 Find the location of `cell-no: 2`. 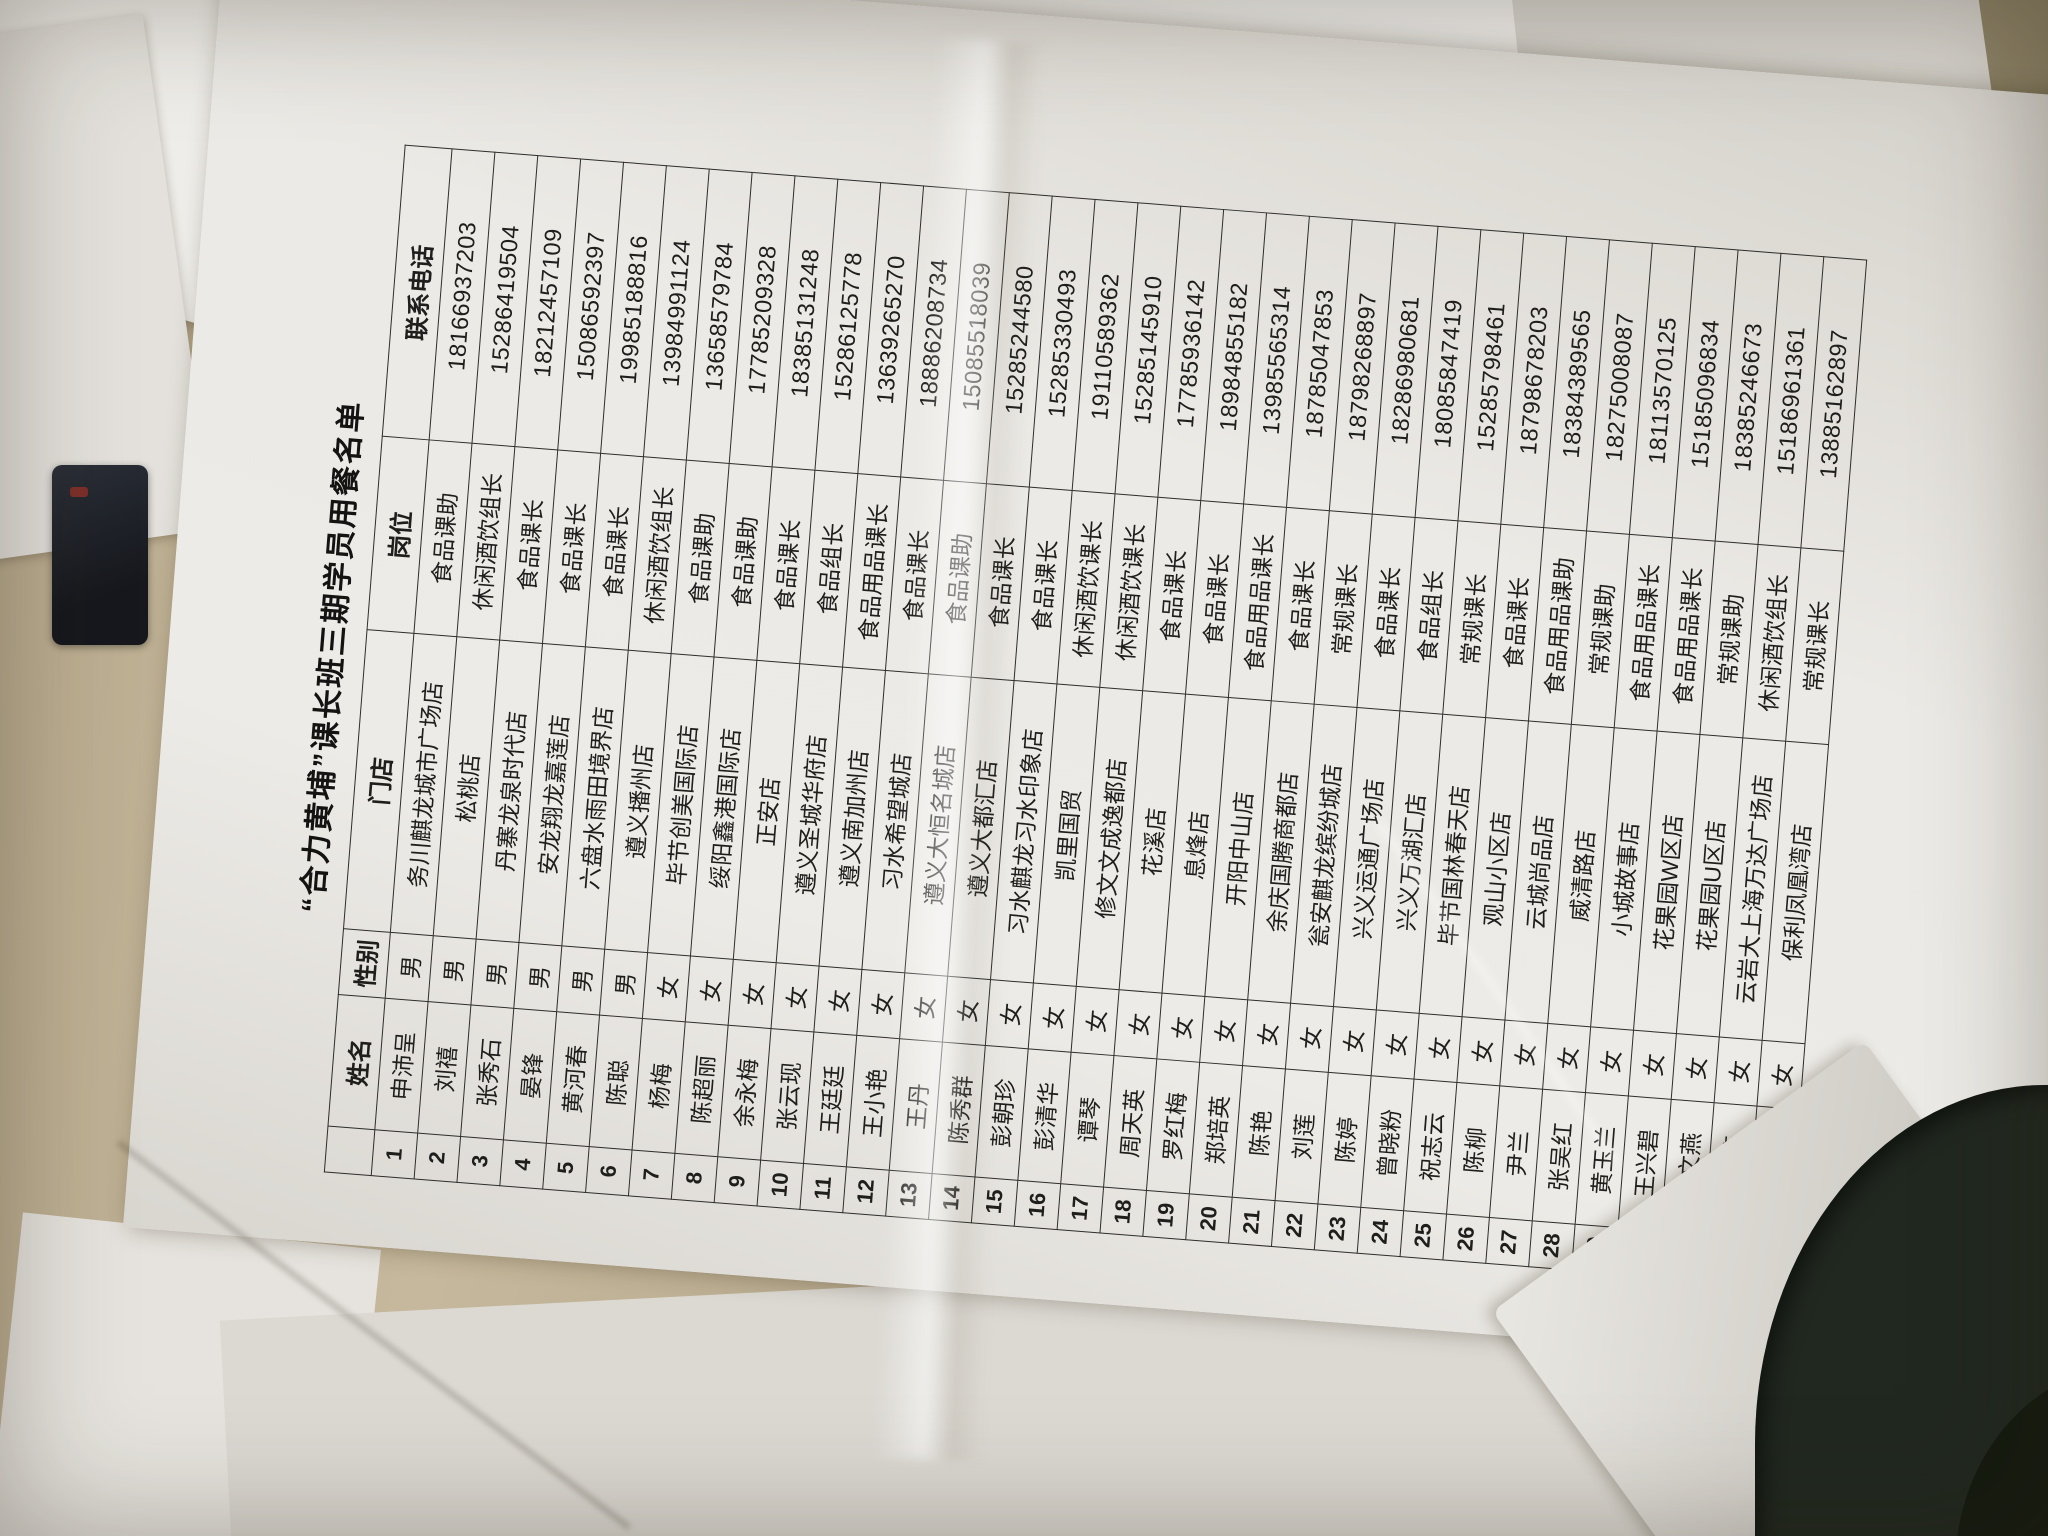

cell-no: 2 is located at coordinates (437, 1158).